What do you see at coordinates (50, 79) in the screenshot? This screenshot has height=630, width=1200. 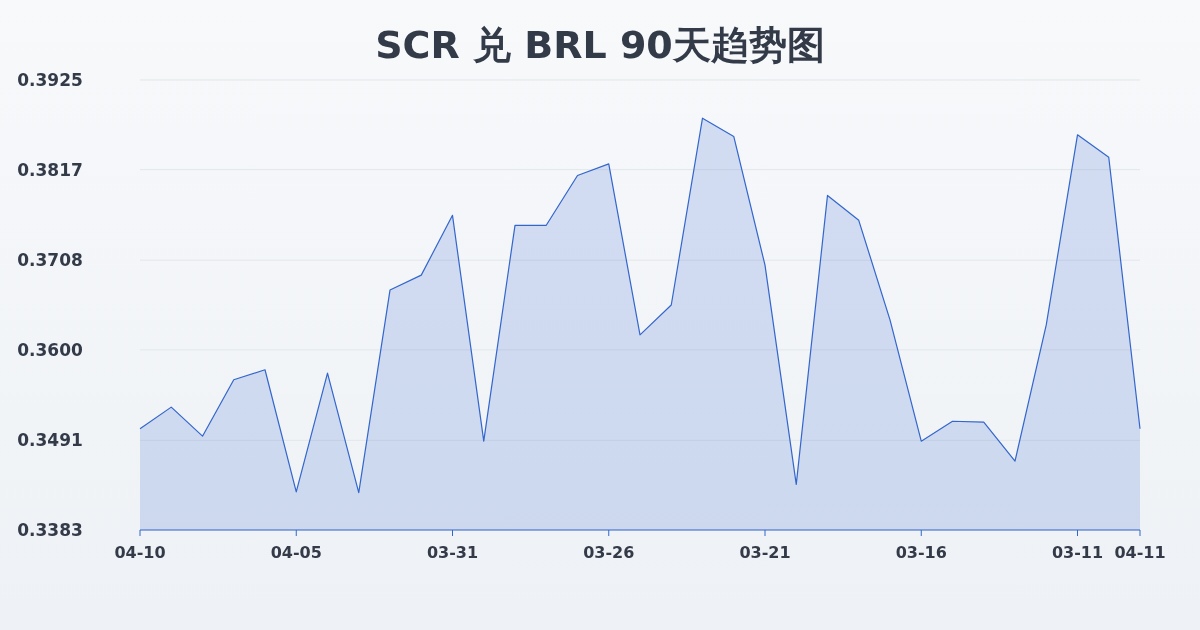 I see `y-tick-label: 0.3925` at bounding box center [50, 79].